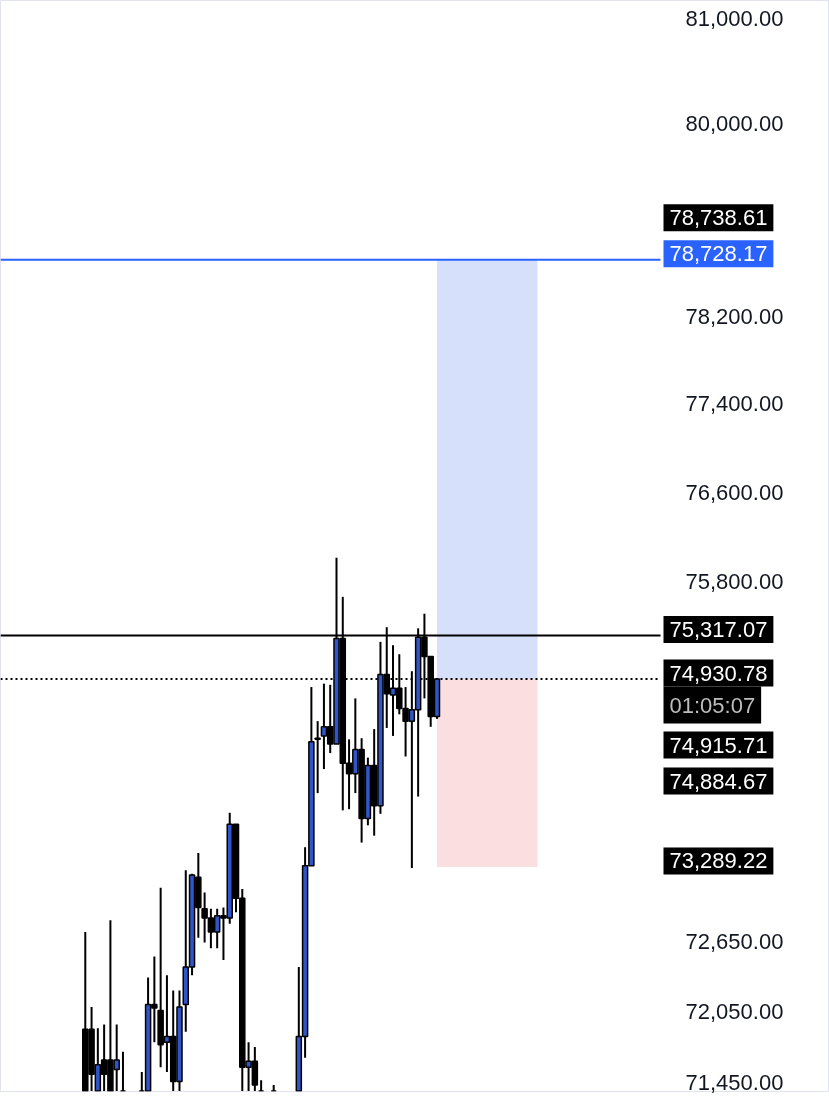 This screenshot has width=829, height=1097. I want to click on y-tick-label: 78,200.00, so click(734, 317).